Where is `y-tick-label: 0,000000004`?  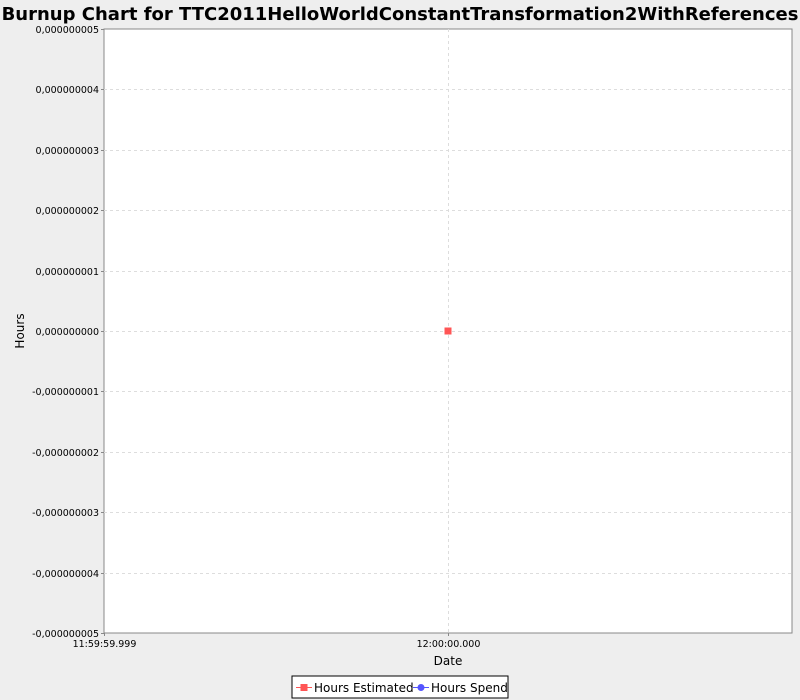 y-tick-label: 0,000000004 is located at coordinates (67, 90).